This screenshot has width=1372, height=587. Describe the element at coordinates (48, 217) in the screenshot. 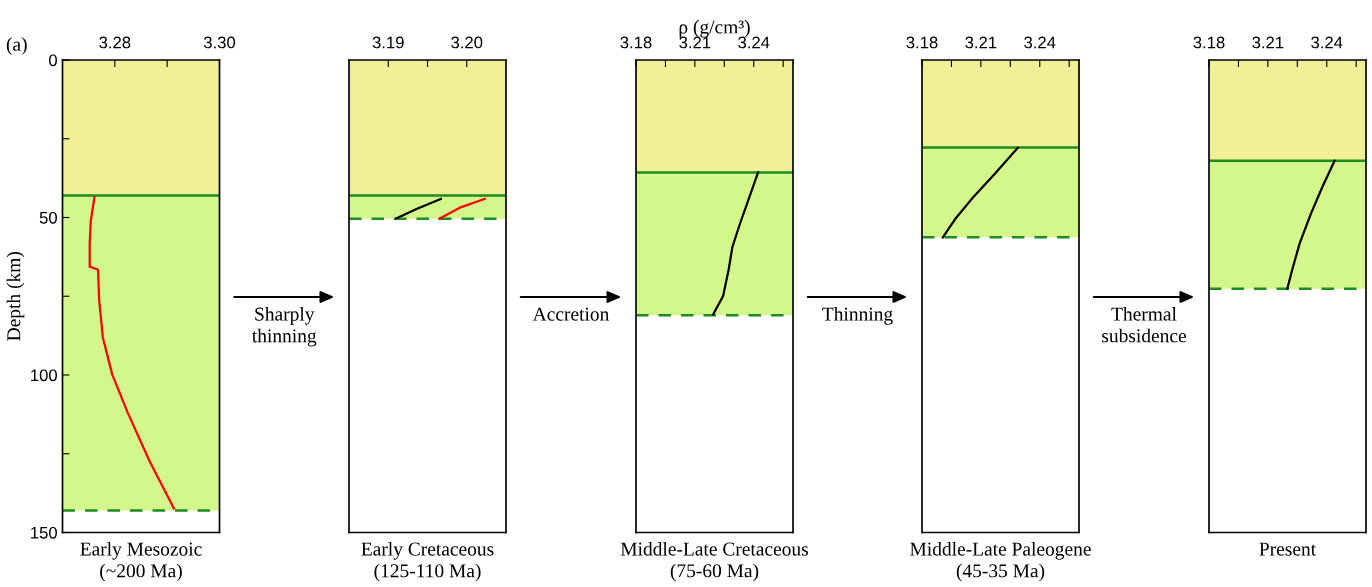

I see `y-tick-label: 50` at that location.